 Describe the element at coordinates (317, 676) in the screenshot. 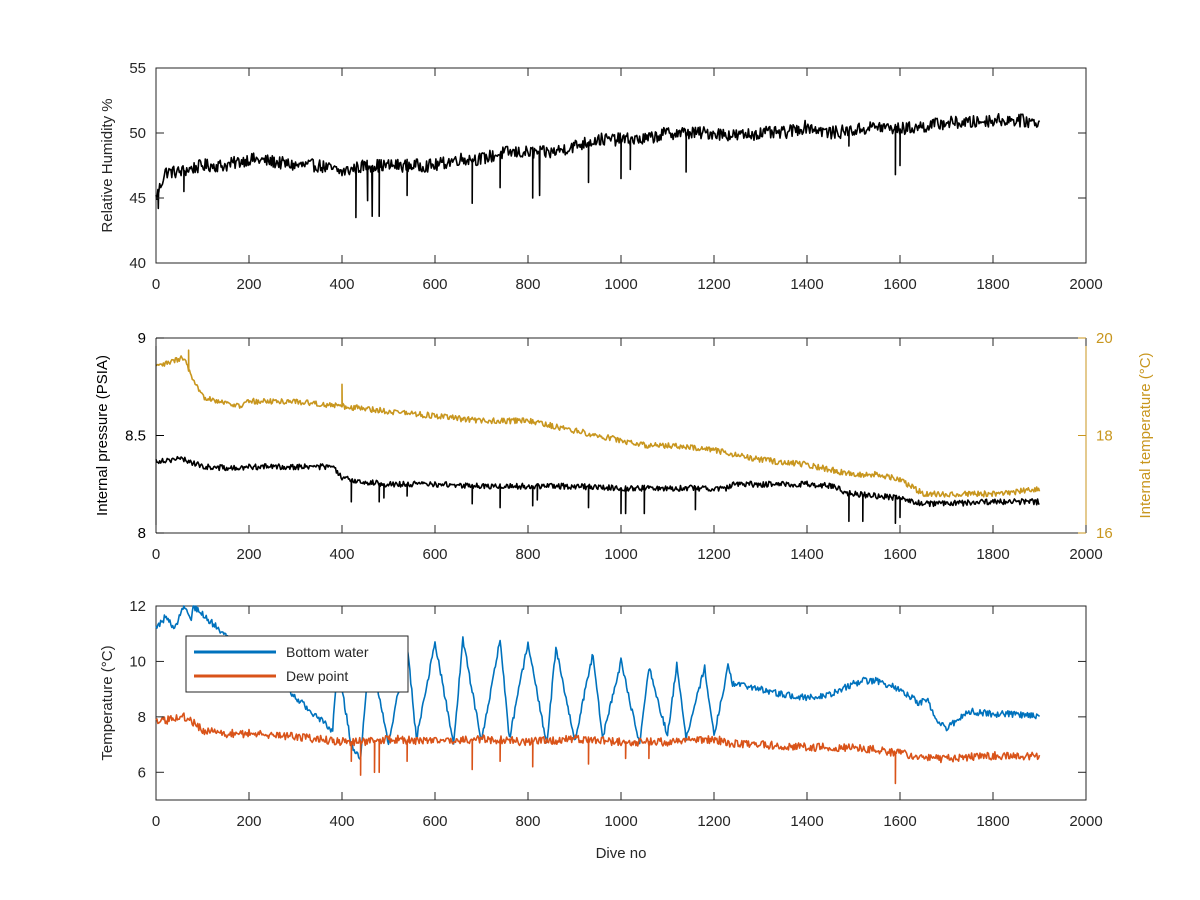

I see `legend-label-dew-point: Dew point` at that location.